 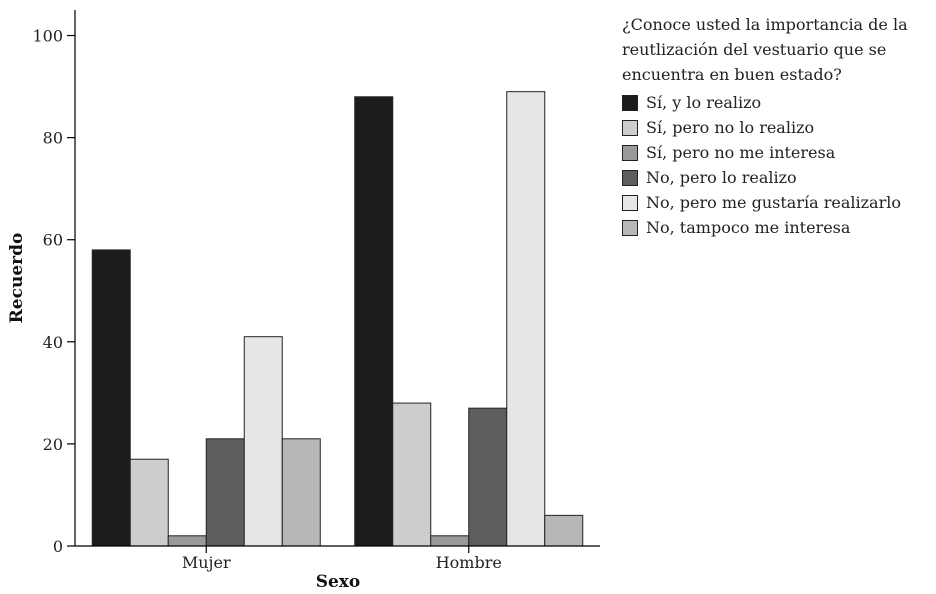 I want to click on legend-item-si-pero-no-lo-realizo: Sí, pero no lo realizo, so click(x=778, y=127).